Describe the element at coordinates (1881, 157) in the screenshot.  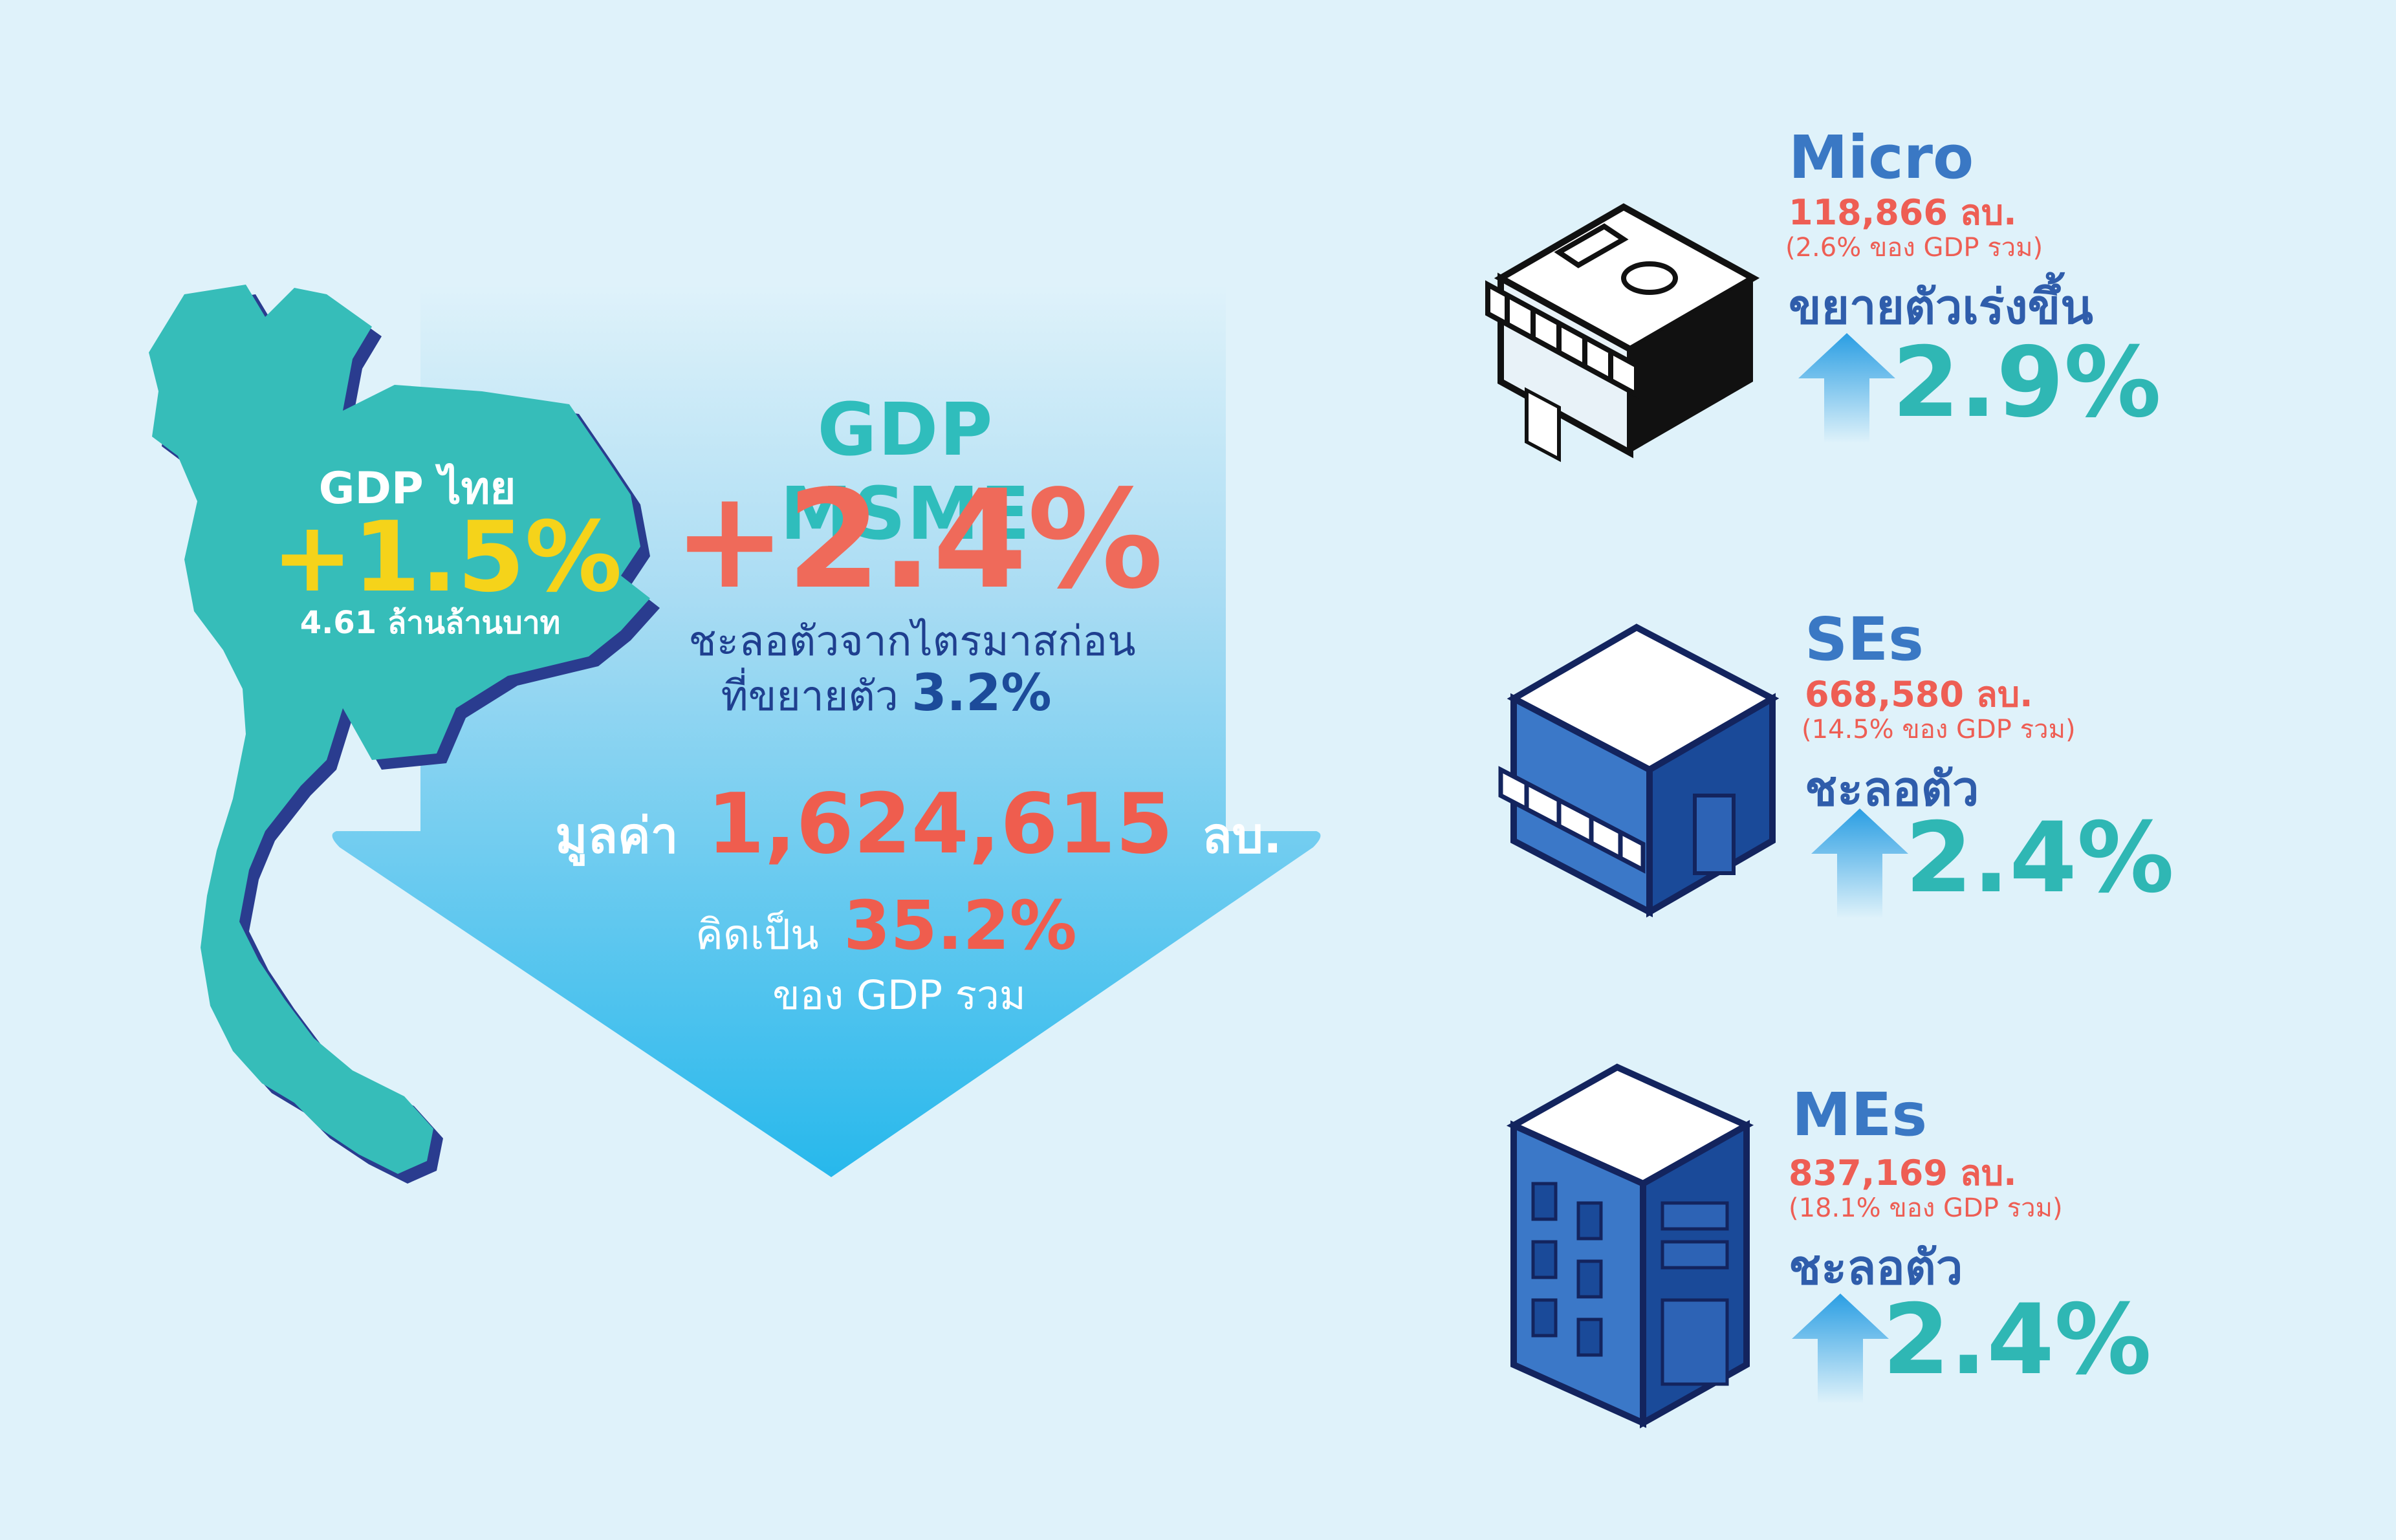
I see `micro-title: Micro` at that location.